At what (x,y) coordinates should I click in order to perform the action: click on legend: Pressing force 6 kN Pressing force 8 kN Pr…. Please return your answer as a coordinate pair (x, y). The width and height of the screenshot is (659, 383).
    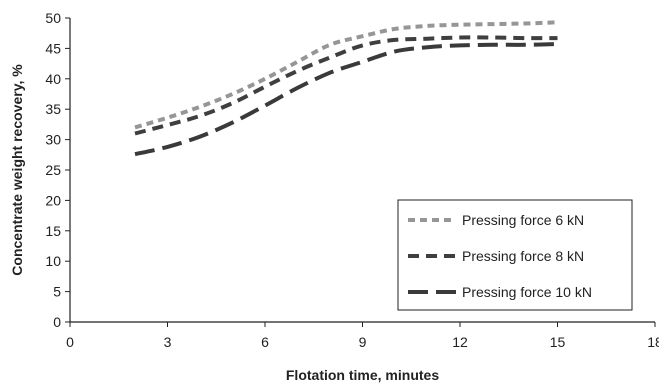
    Looking at the image, I should click on (515, 255).